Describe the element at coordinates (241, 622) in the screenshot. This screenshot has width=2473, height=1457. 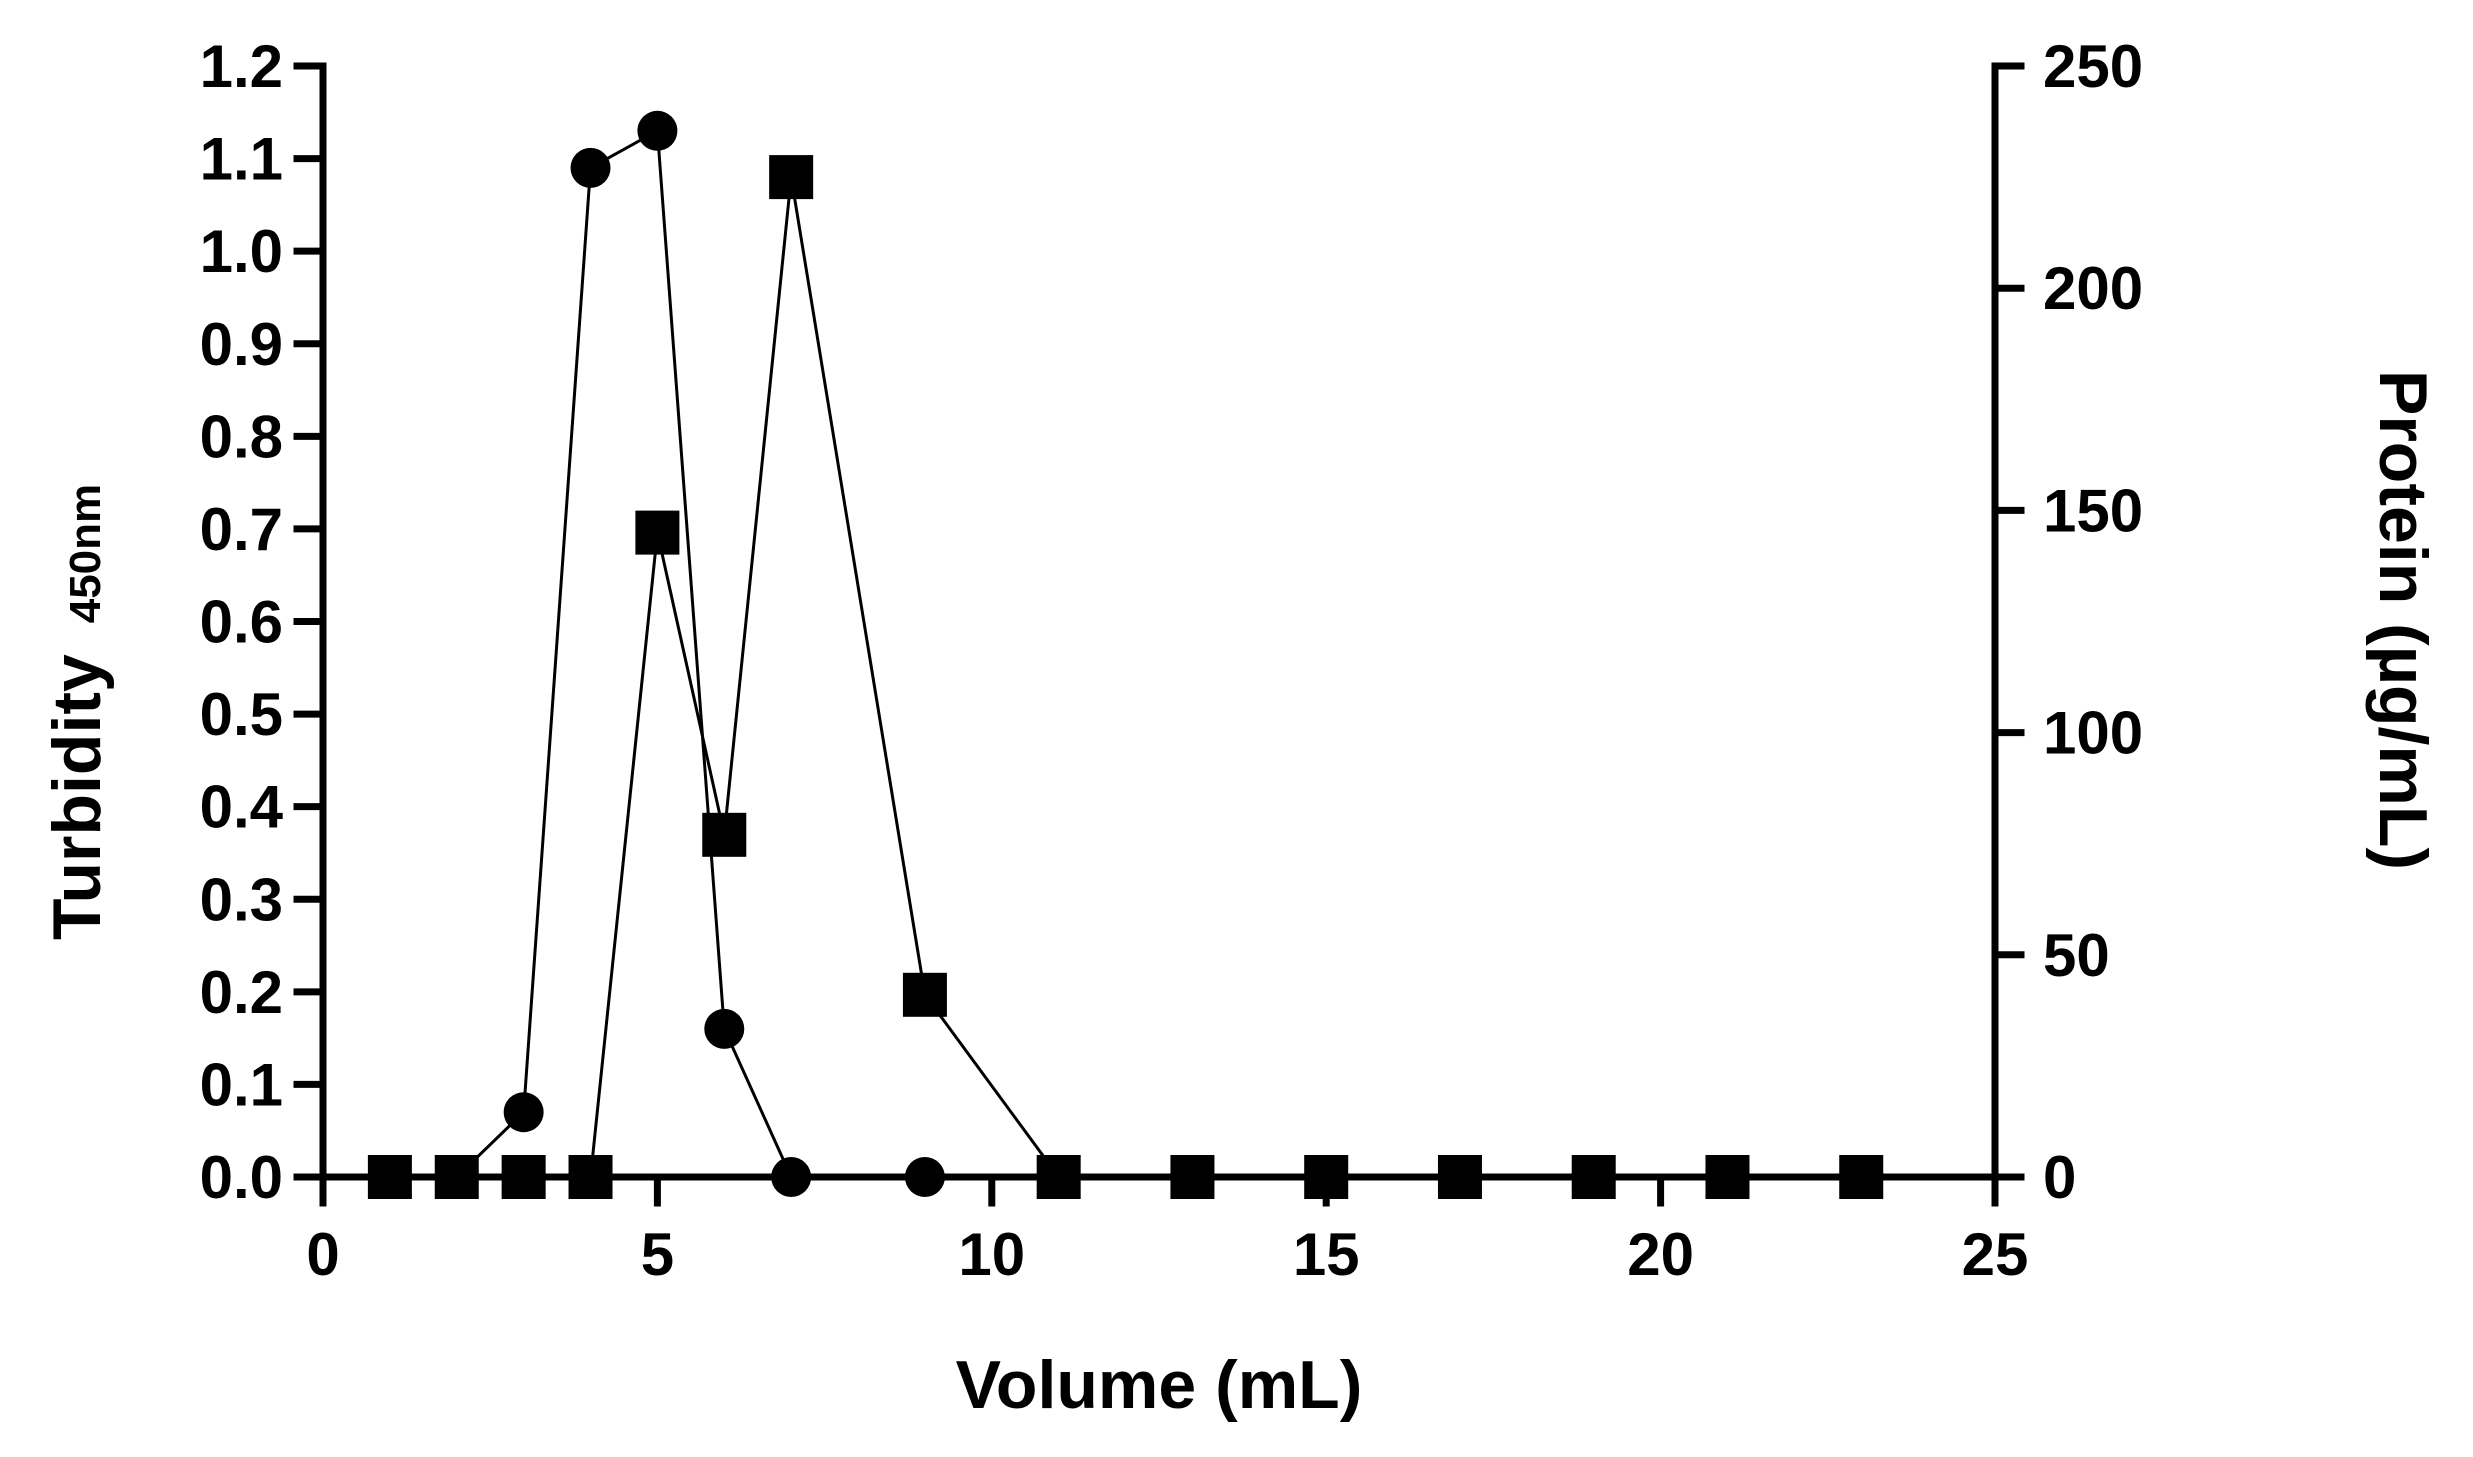
I see `y-tick-label: 0.6` at that location.